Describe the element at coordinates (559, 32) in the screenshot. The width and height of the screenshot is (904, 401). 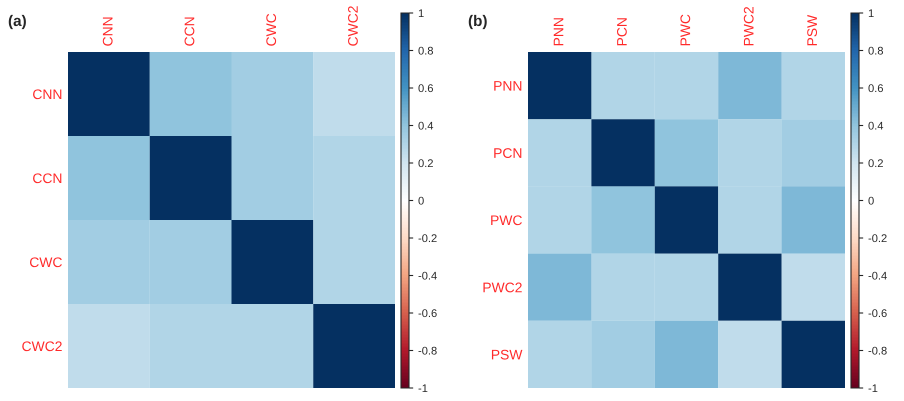
I see `x-tick-label: PNN` at that location.